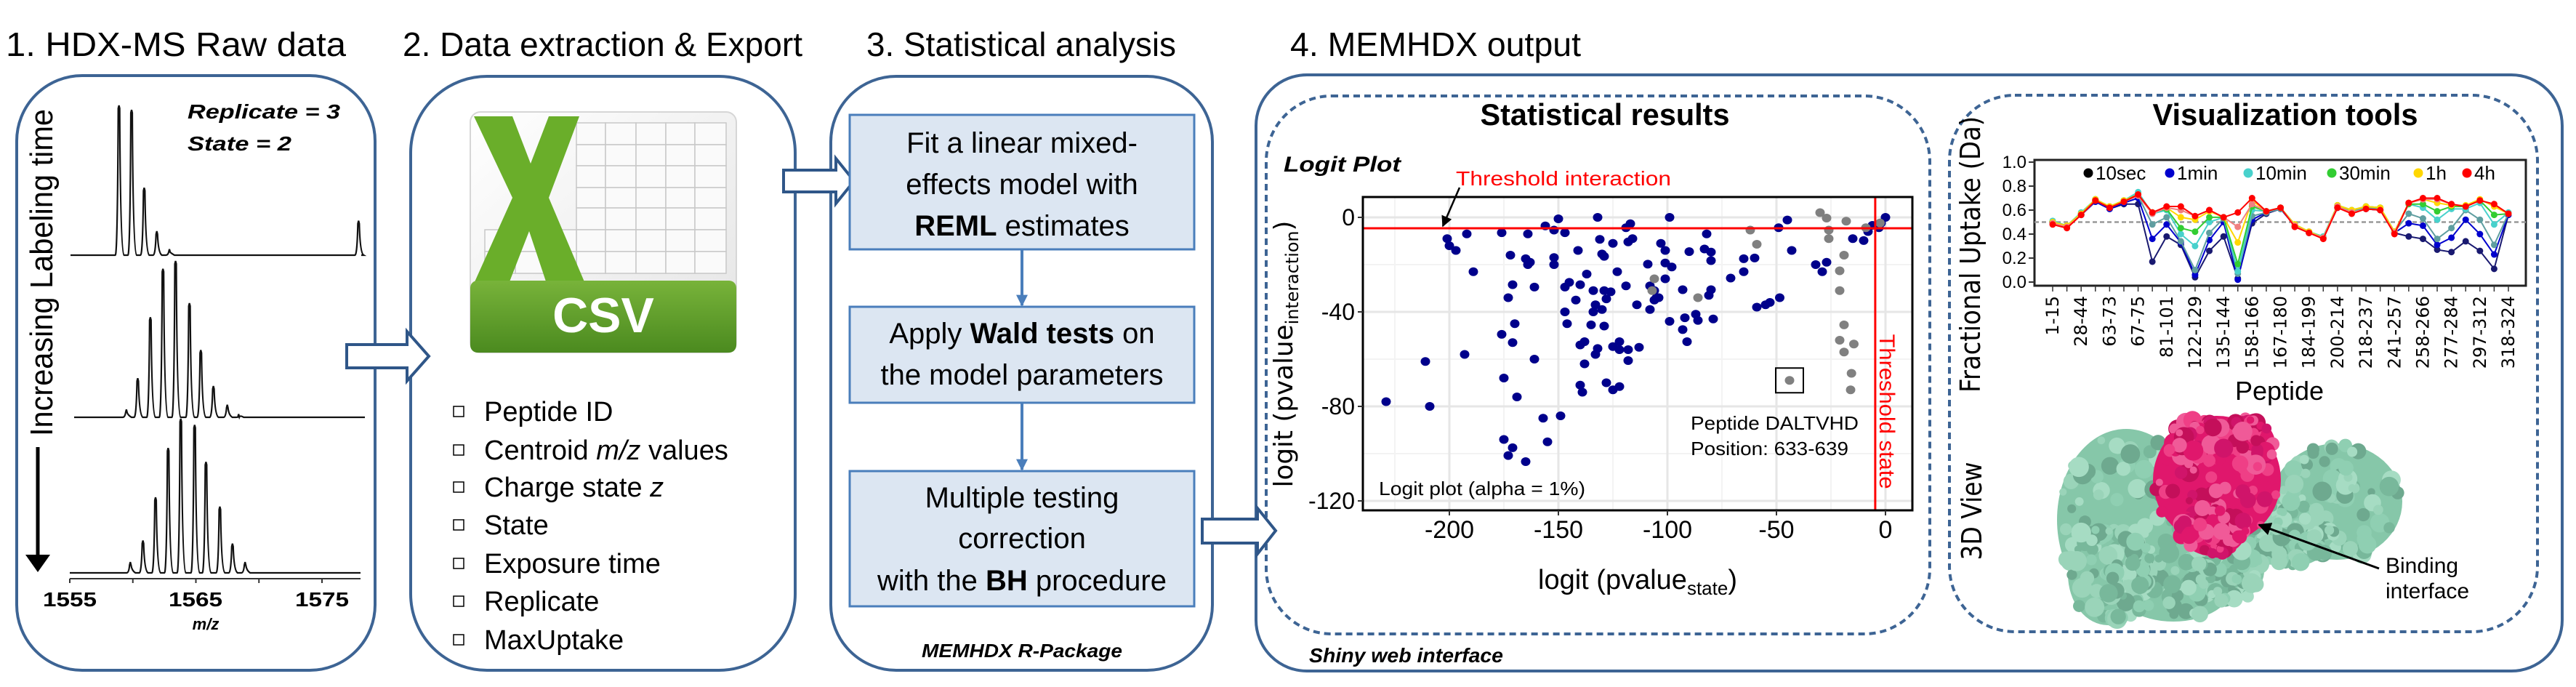 Image resolution: width=2576 pixels, height=687 pixels. Describe the element at coordinates (529, 200) in the screenshot. I see `excel-x-icon` at that location.